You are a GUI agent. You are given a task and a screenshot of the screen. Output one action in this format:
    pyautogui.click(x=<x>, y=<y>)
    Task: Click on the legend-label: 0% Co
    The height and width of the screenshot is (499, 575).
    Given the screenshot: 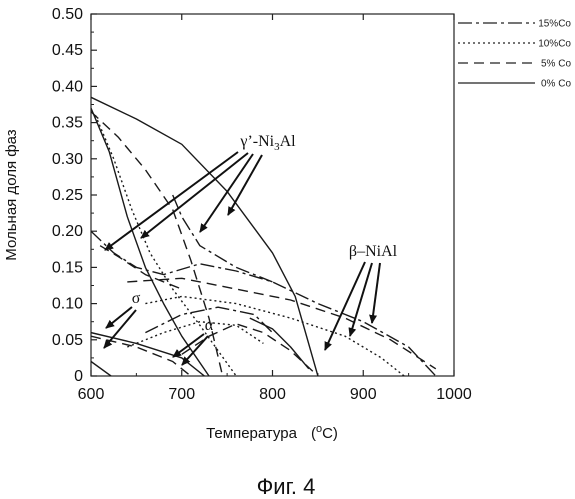 What is the action you would take?
    pyautogui.click(x=556, y=84)
    